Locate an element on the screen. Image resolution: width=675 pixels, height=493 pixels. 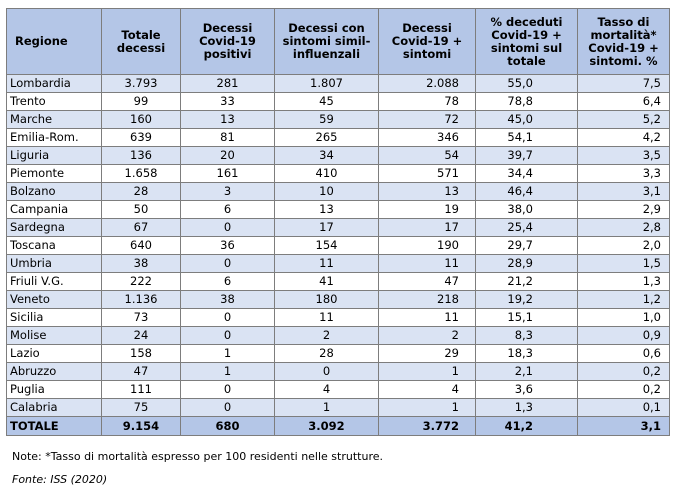
cell-totale-decessi: 38 is located at coordinates (141, 263).